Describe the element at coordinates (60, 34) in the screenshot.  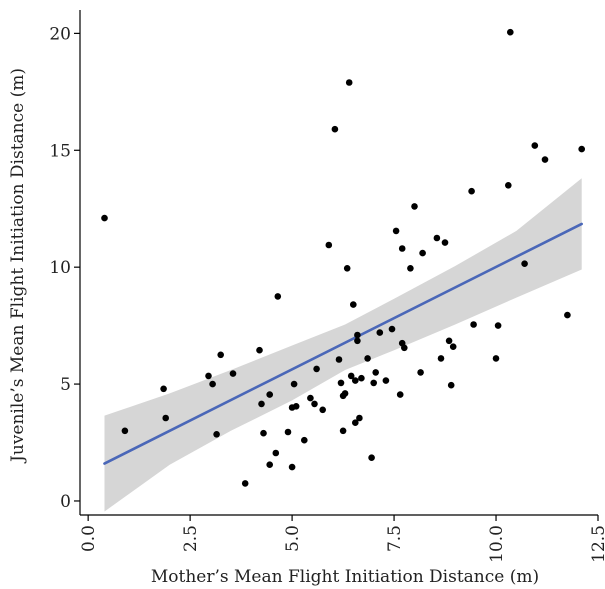
I see `y-tick-label: 20` at that location.